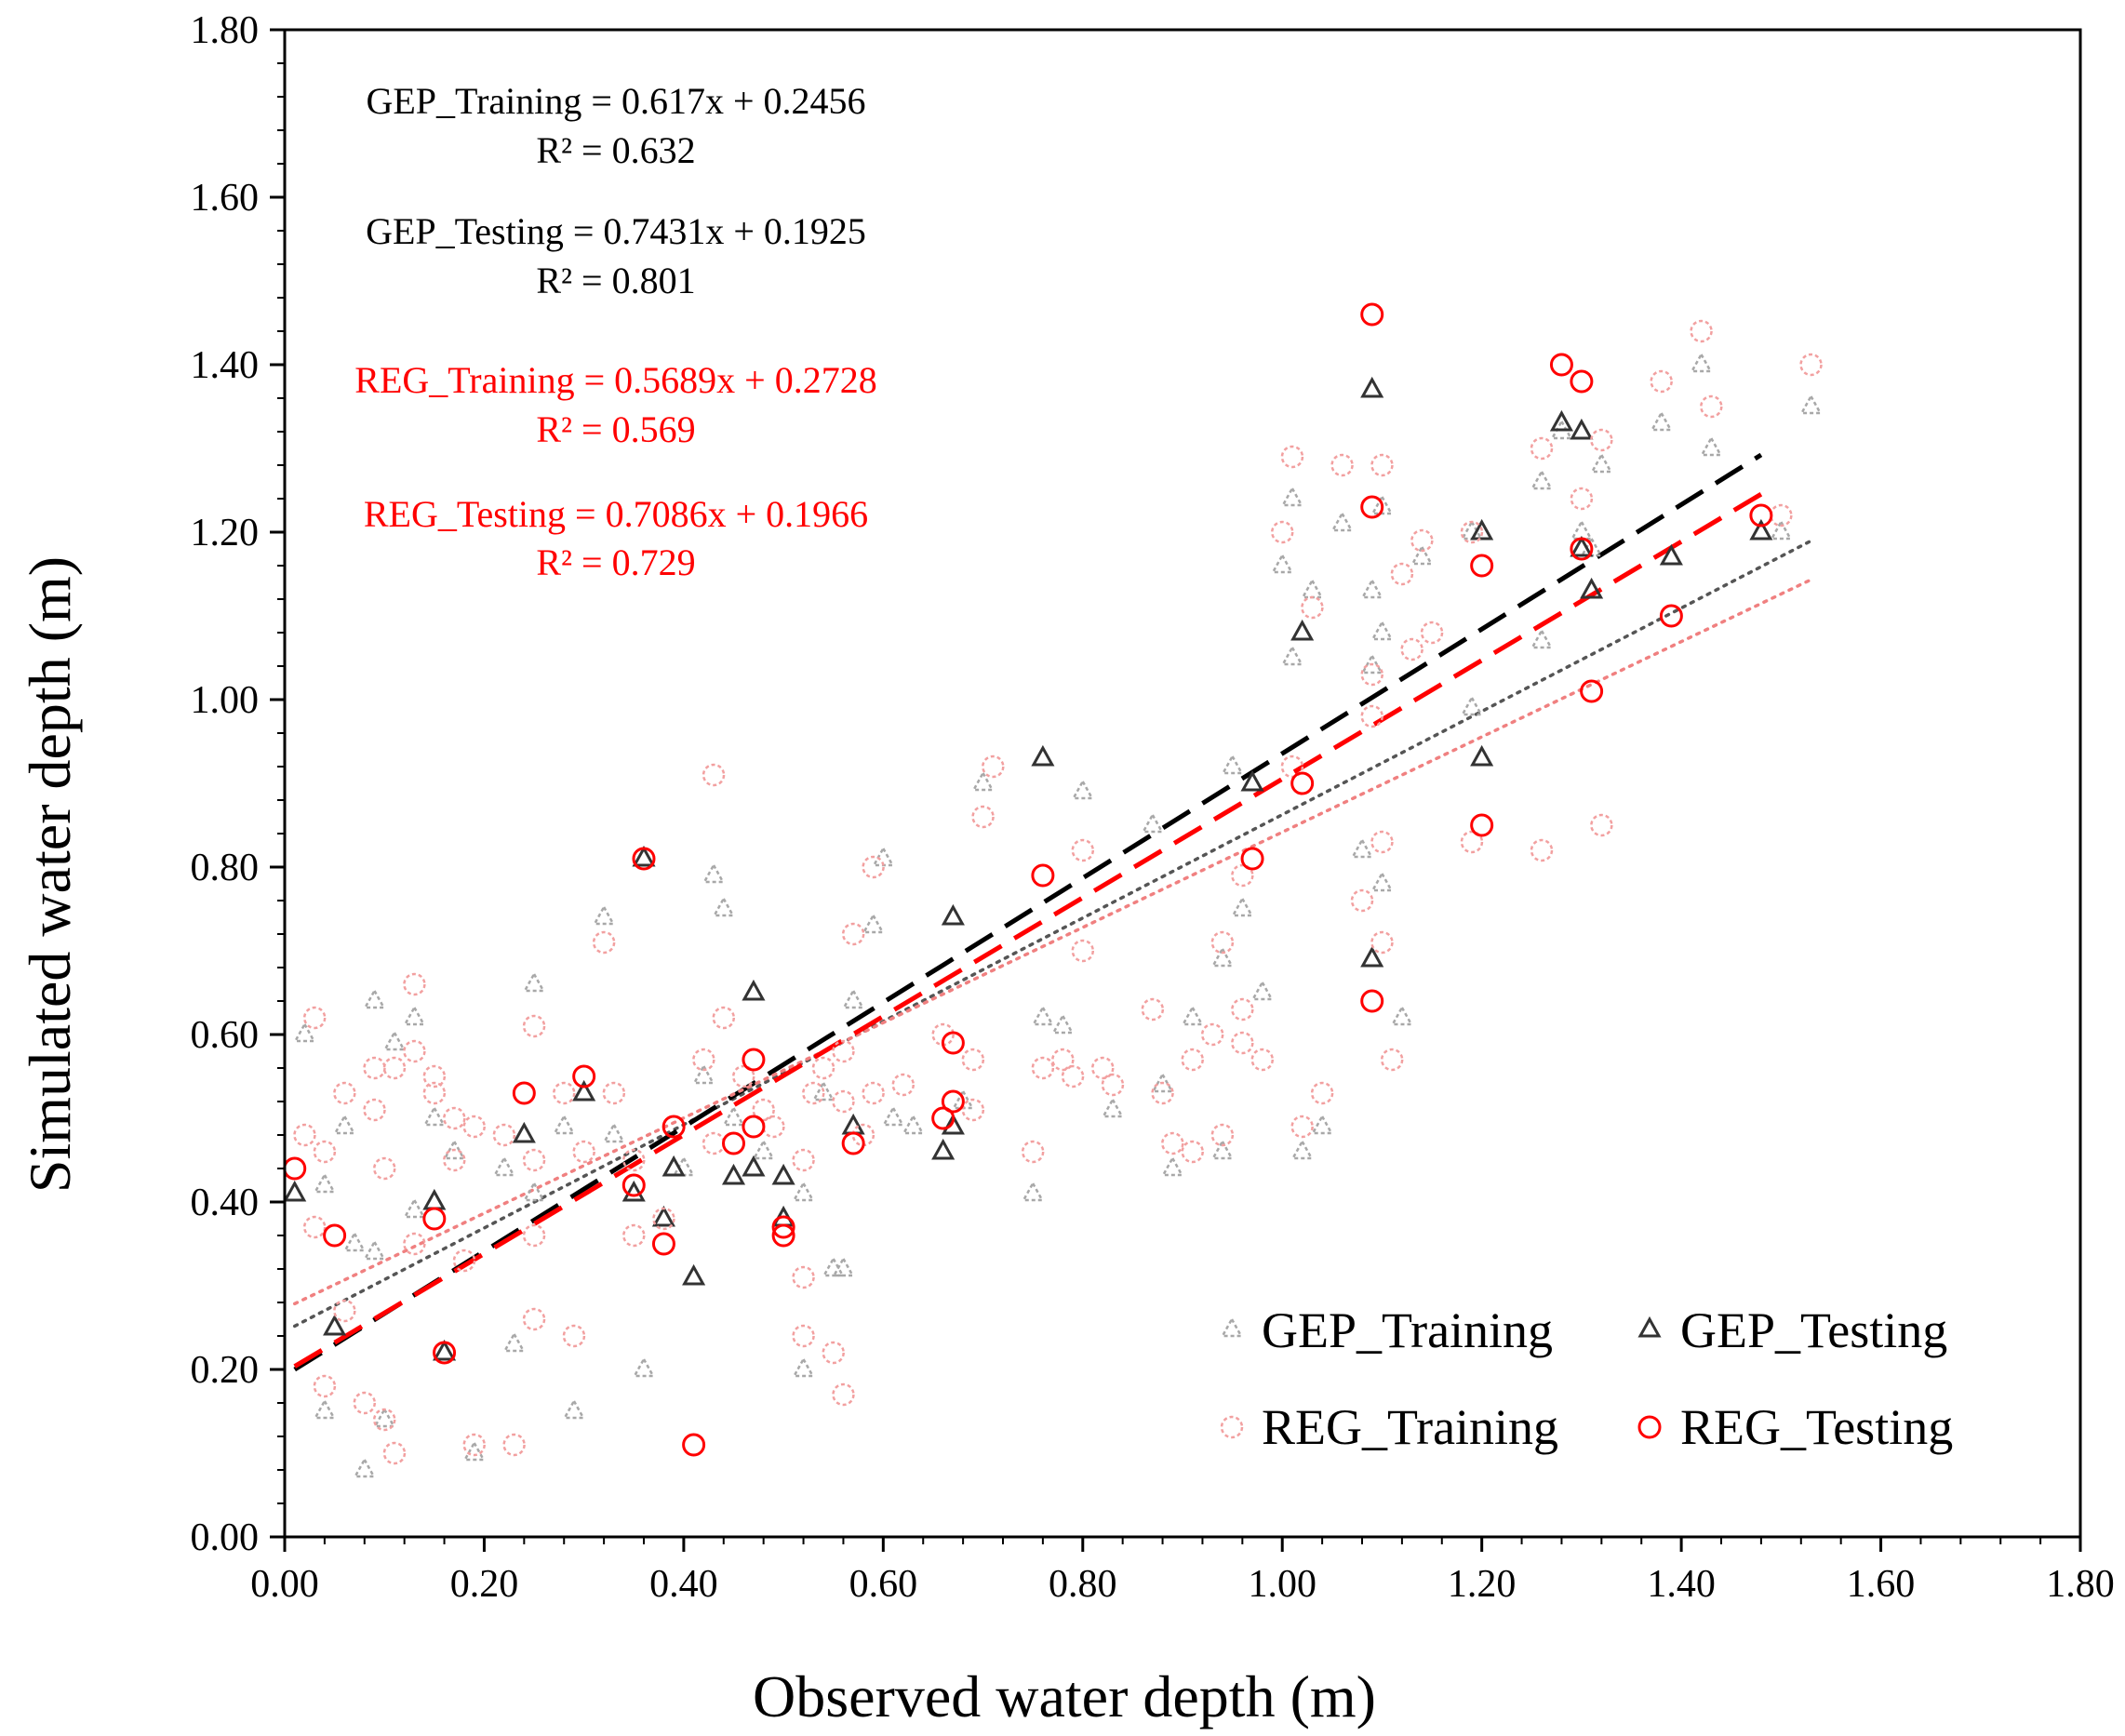 Image resolution: width=2125 pixels, height=1736 pixels. What do you see at coordinates (1681, 1584) in the screenshot?
I see `x-tick-label: 1.40` at bounding box center [1681, 1584].